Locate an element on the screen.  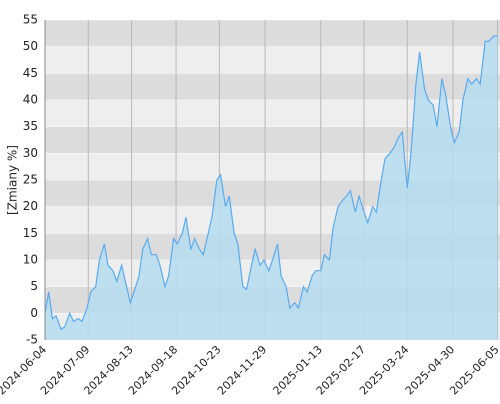
y-tick-label: 15 is located at coordinates (30, 233).